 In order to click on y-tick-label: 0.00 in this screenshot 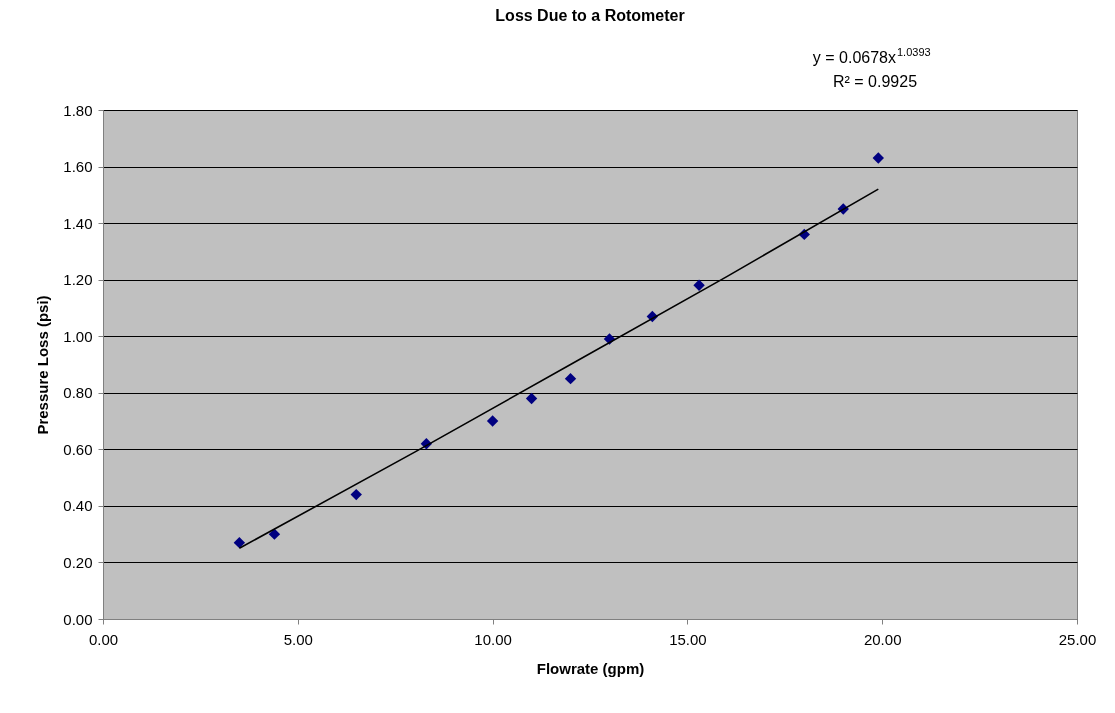, I will do `click(78, 619)`.